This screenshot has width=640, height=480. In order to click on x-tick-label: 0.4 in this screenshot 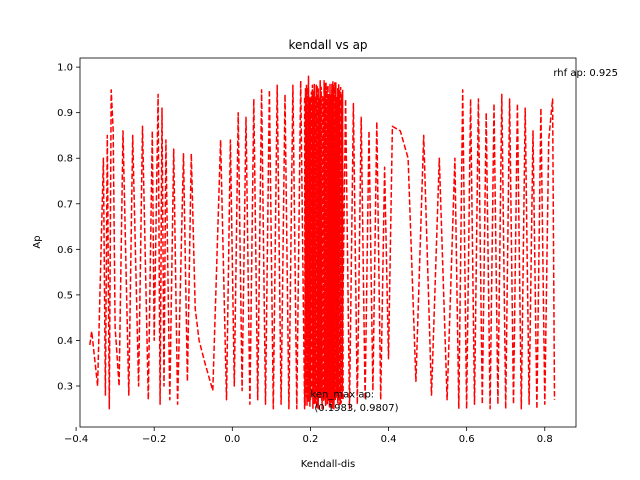, I will do `click(389, 439)`.